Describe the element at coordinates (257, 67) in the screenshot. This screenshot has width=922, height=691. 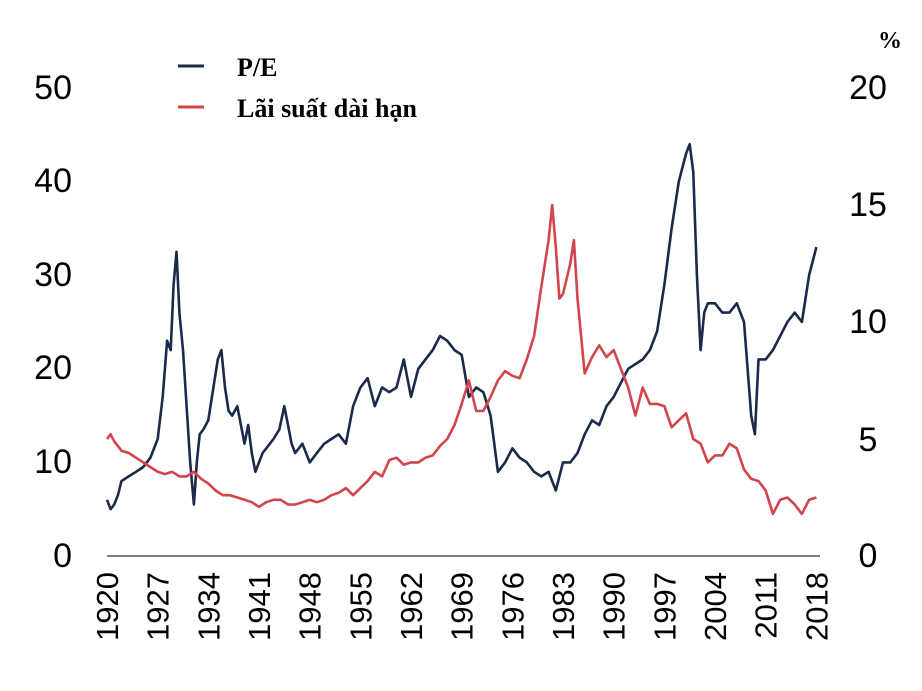
I see `legend-label-pe: P/E` at that location.